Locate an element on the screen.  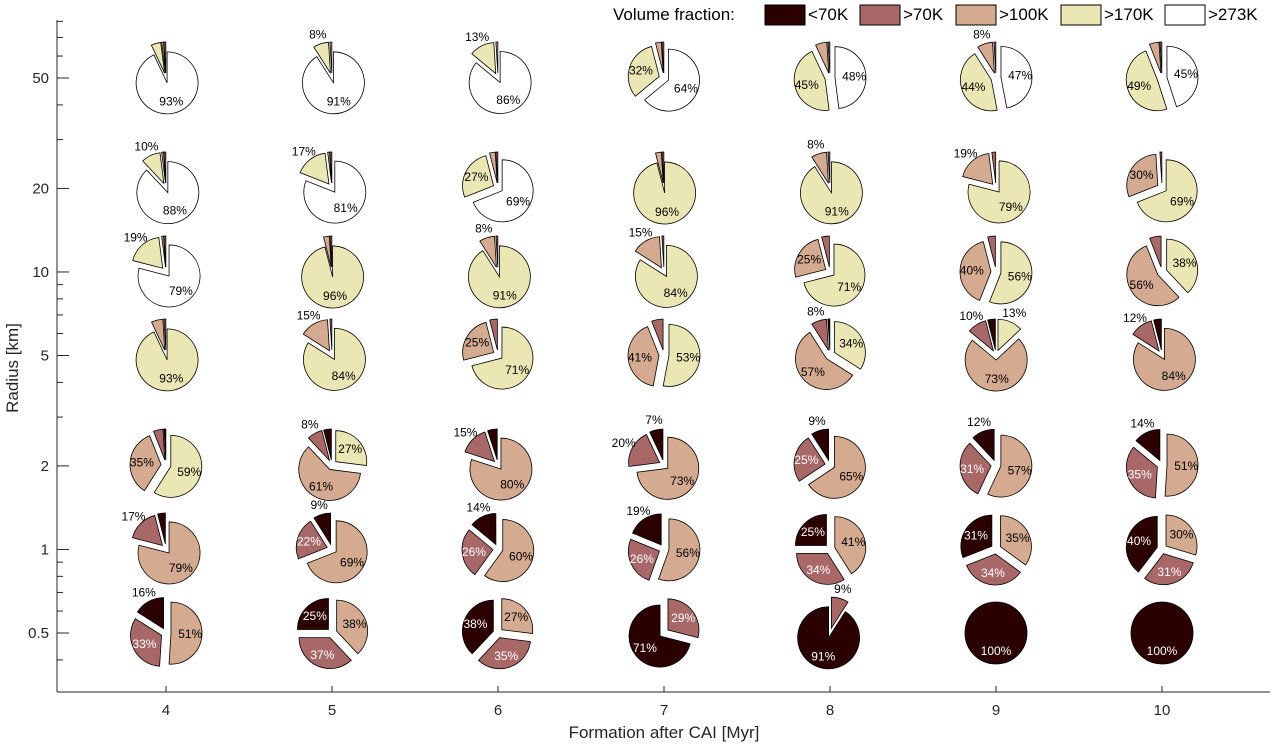
pie: 25% 37% 38% is located at coordinates (332, 633).